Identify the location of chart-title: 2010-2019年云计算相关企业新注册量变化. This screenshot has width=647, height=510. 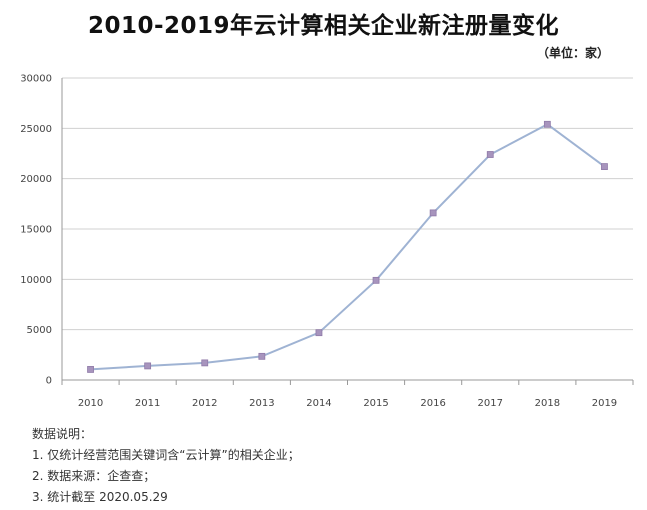
(323, 26).